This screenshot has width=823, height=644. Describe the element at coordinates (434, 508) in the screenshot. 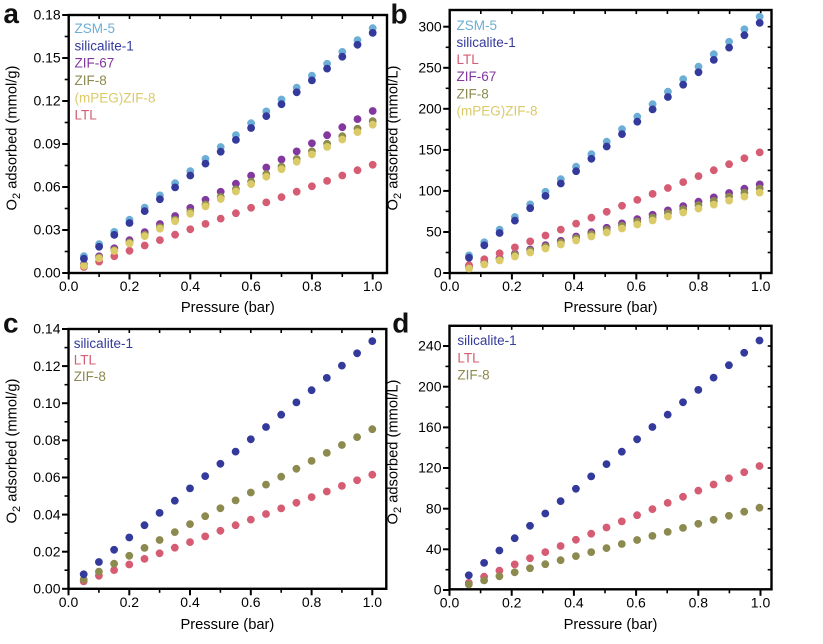

I see `svg-text: 80` at that location.